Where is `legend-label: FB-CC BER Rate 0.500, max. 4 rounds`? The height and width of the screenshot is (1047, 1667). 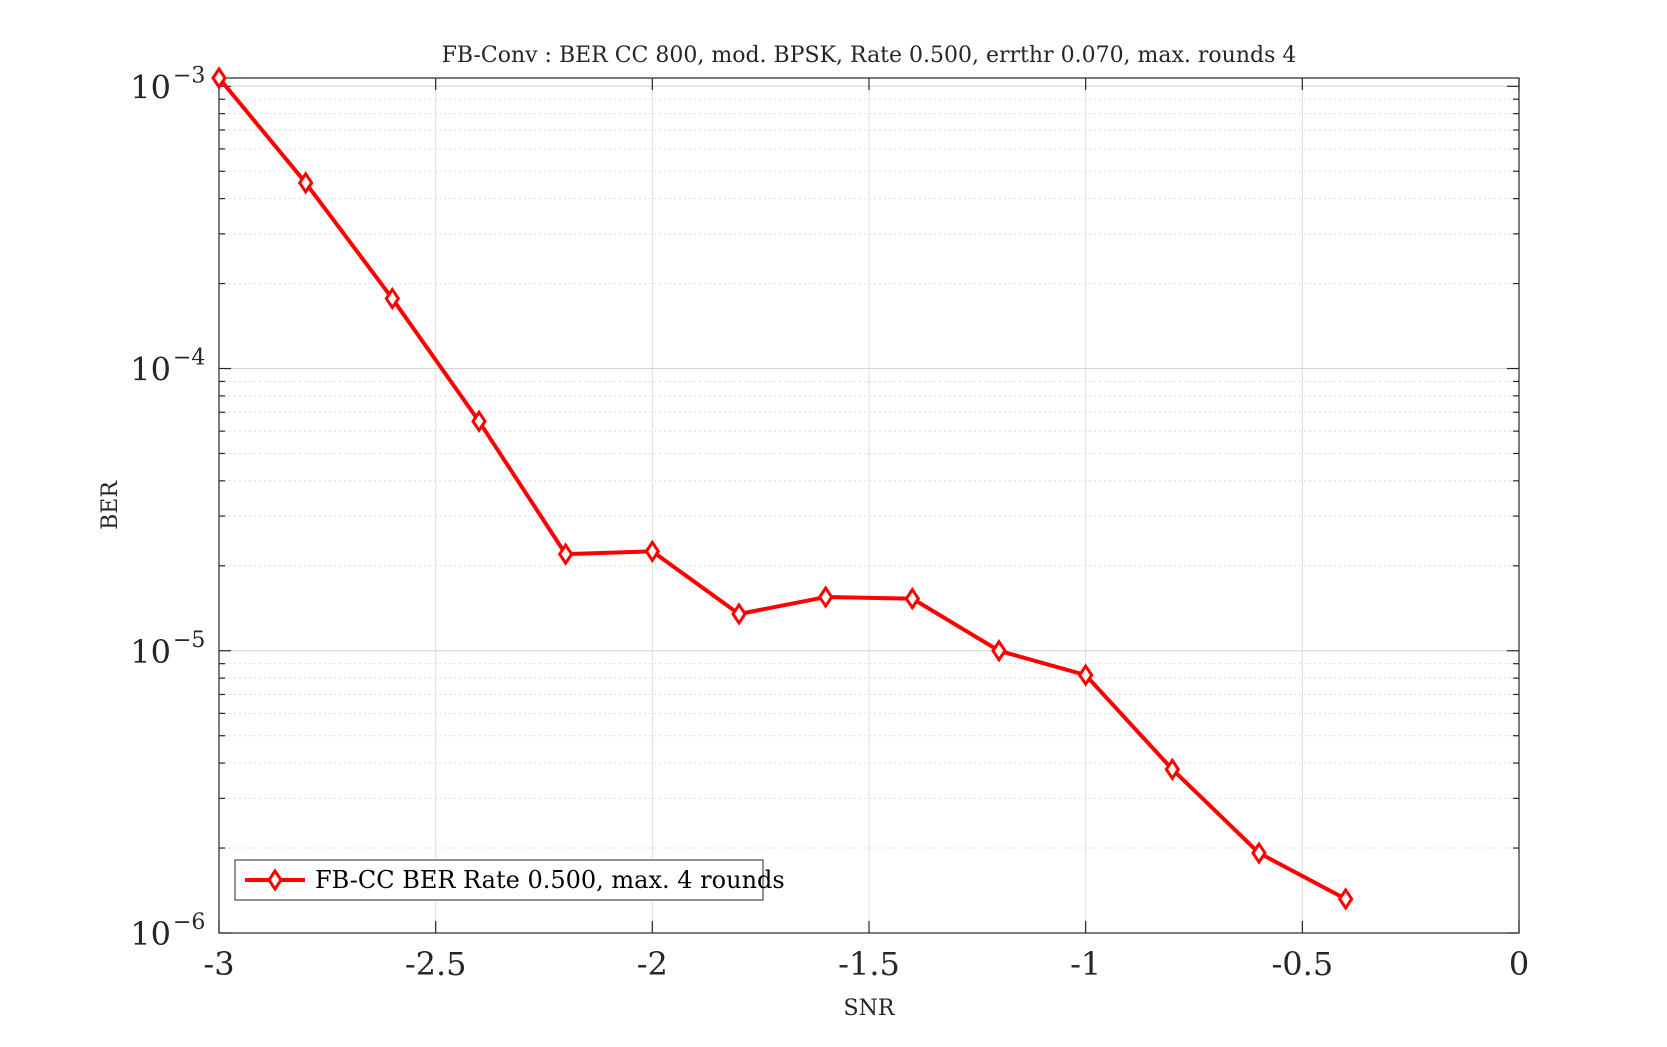
legend-label: FB-CC BER Rate 0.500, max. 4 rounds is located at coordinates (550, 880).